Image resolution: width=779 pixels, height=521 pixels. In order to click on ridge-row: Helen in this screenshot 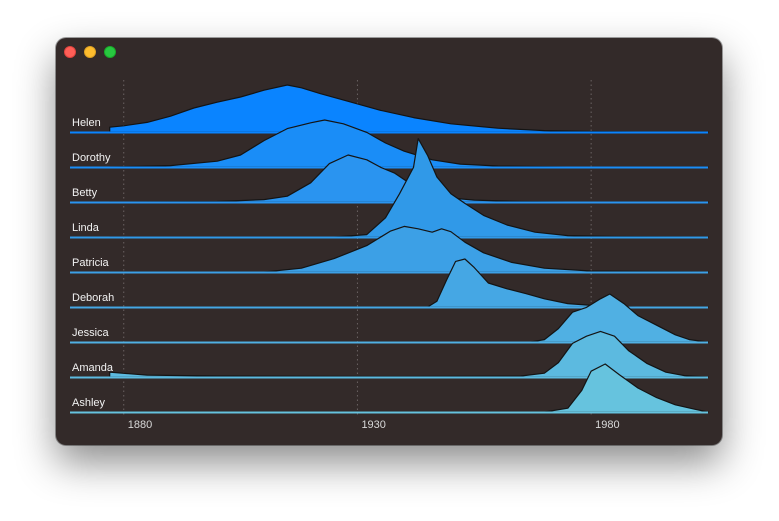, I will do `click(389, 109)`.